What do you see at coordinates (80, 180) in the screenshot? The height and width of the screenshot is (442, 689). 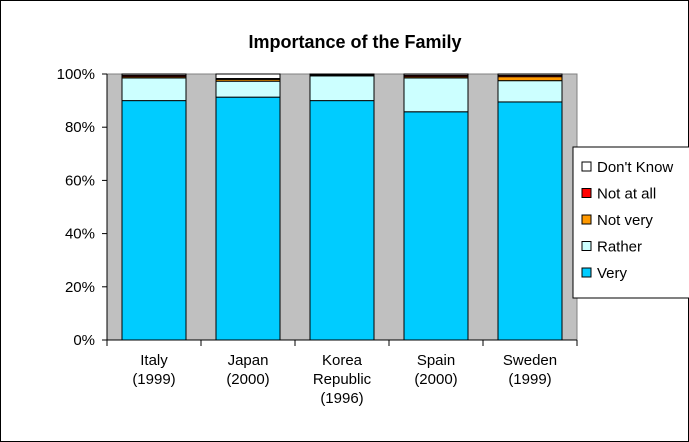 I see `y-tick-label: 60%` at bounding box center [80, 180].